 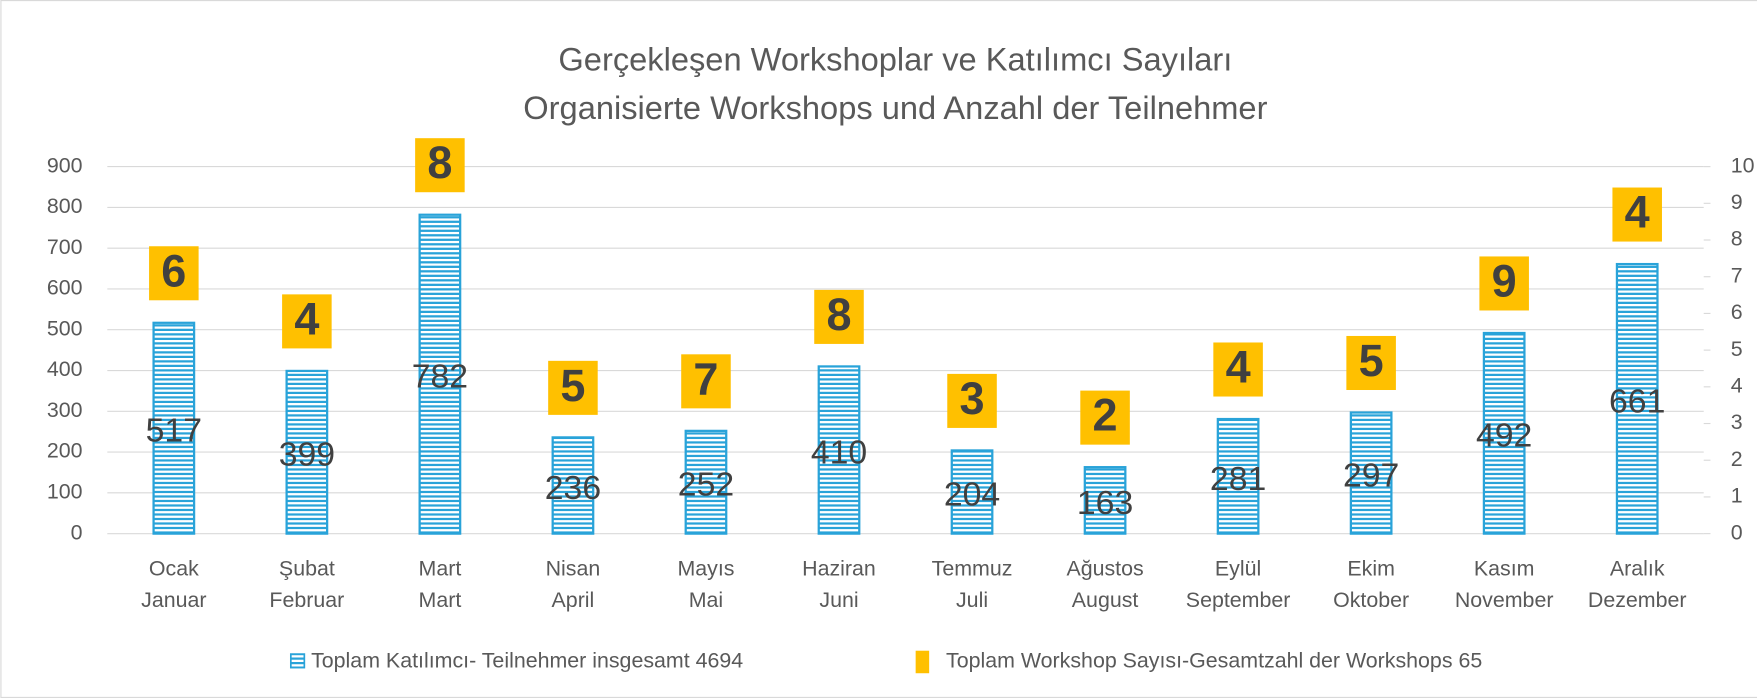 I want to click on y2-tick-label: 3, so click(x=1737, y=422).